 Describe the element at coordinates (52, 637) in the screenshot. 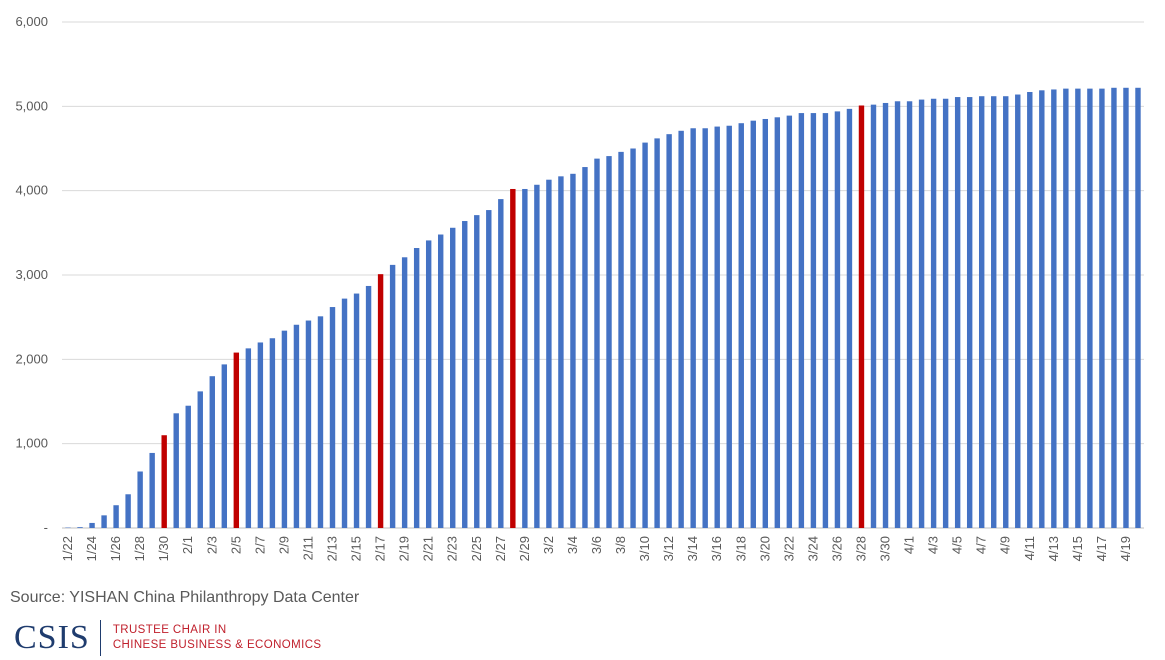

I see `logo-org: CSIS` at that location.